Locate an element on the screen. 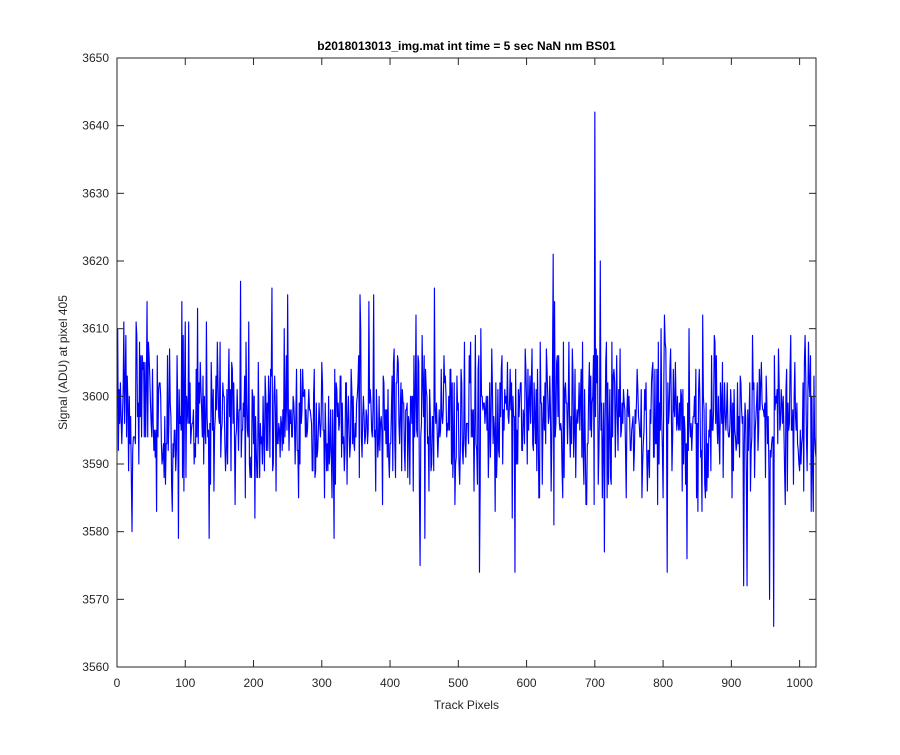  y-tick-label: 3600 is located at coordinates (95, 396).